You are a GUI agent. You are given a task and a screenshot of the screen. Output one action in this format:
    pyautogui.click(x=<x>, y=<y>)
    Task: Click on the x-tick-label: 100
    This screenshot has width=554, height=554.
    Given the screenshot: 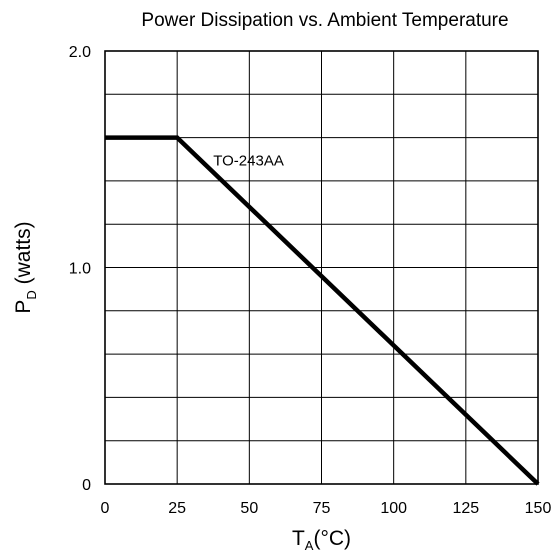 What is the action you would take?
    pyautogui.click(x=393, y=508)
    